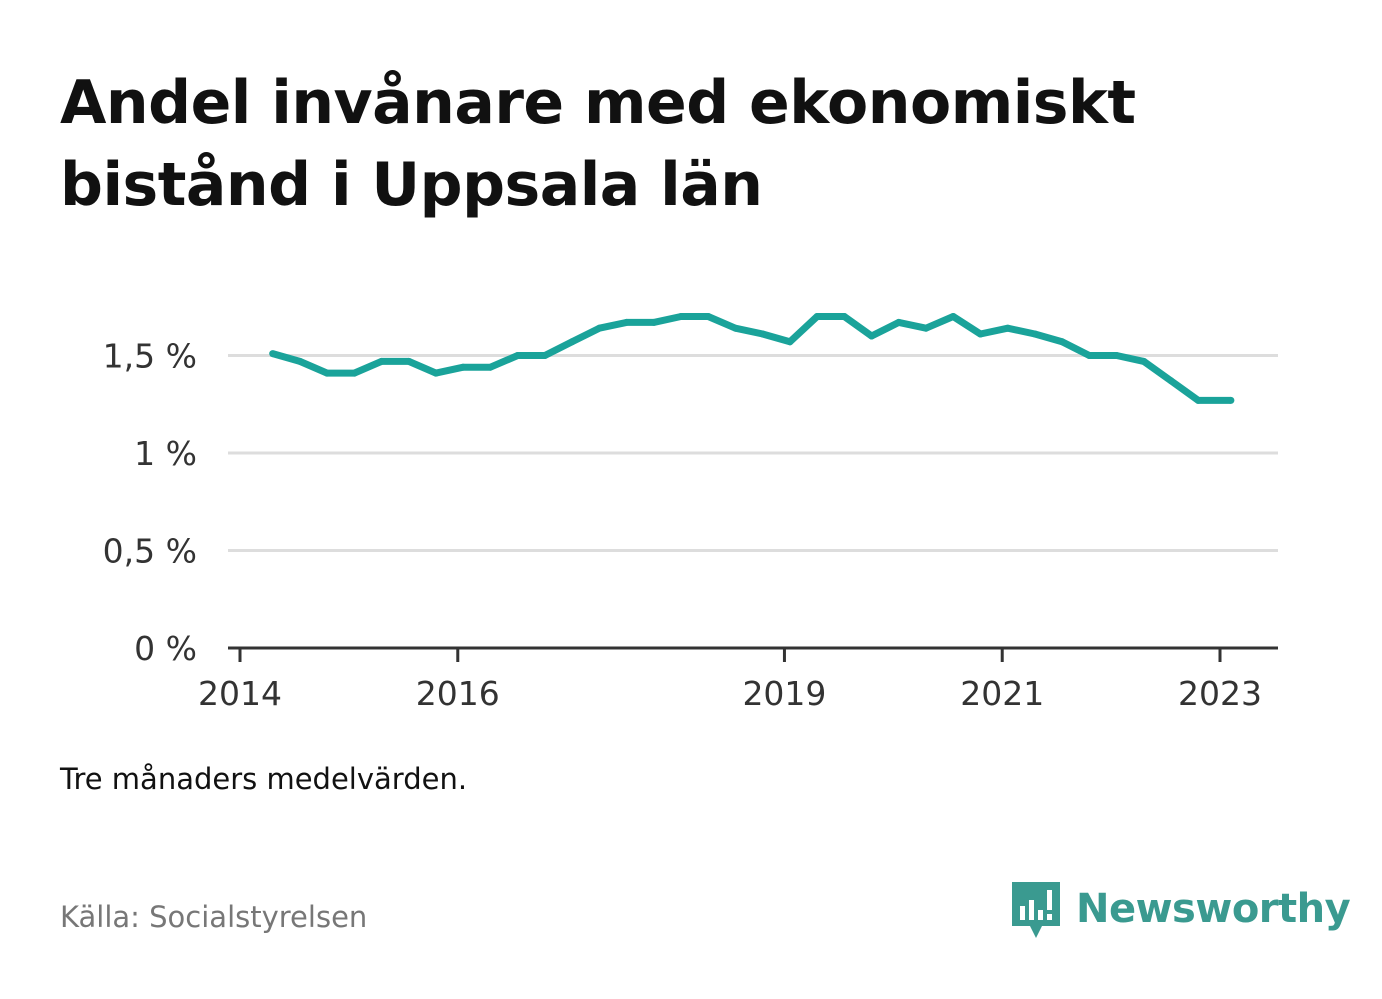 The height and width of the screenshot is (999, 1382). Describe the element at coordinates (150, 356) in the screenshot. I see `y-tick-label: 1,5 %` at that location.